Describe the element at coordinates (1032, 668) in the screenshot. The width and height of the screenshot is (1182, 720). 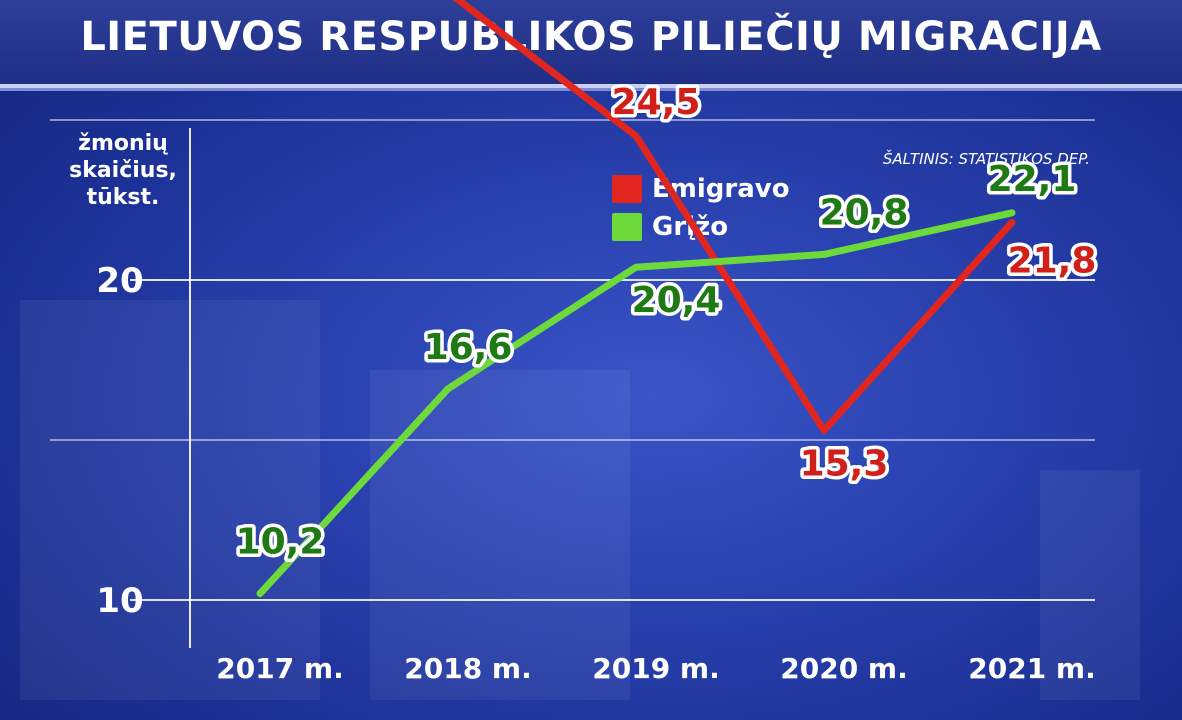
I see `x-category-label: 2021 m.` at that location.